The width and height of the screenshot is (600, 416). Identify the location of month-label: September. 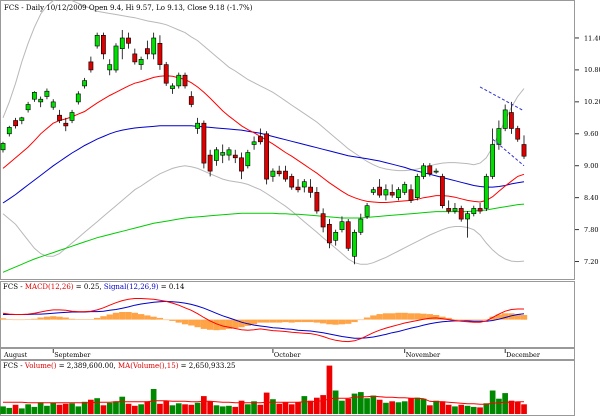
(72, 355).